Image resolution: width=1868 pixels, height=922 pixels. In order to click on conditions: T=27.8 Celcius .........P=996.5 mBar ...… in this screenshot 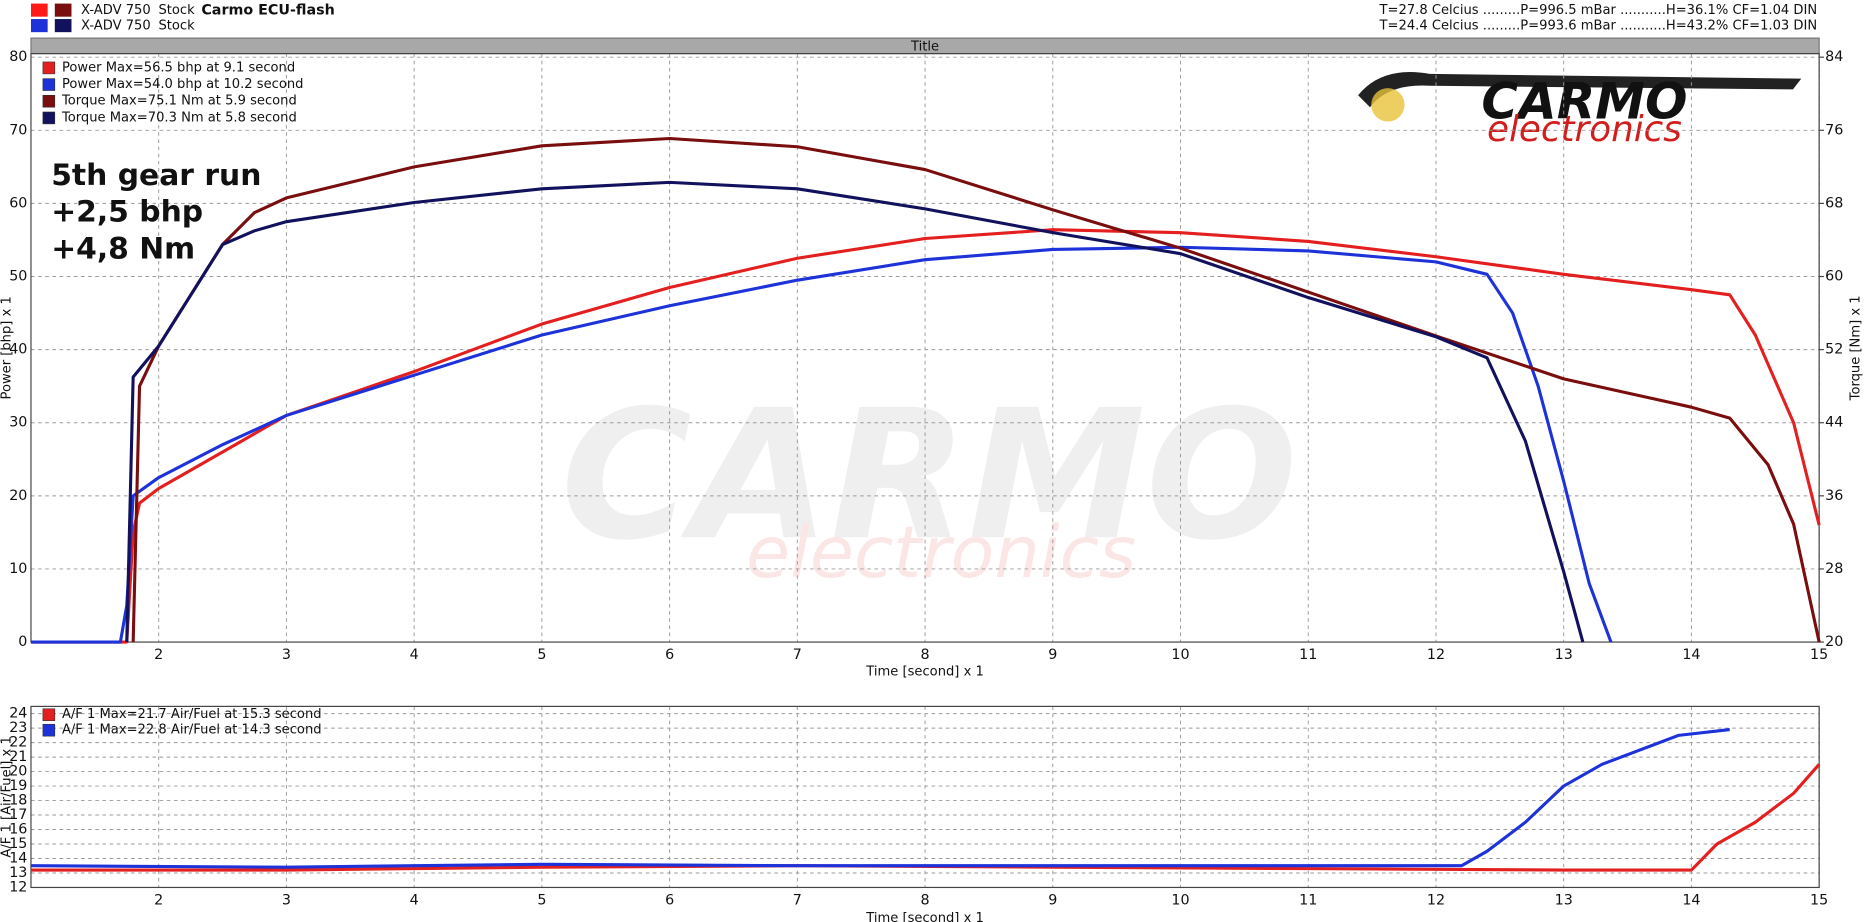, I will do `click(1598, 10)`.